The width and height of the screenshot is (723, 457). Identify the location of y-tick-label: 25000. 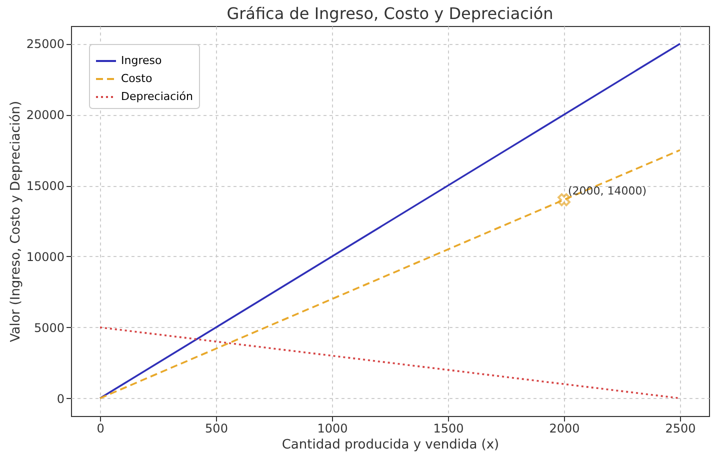
(45, 44).